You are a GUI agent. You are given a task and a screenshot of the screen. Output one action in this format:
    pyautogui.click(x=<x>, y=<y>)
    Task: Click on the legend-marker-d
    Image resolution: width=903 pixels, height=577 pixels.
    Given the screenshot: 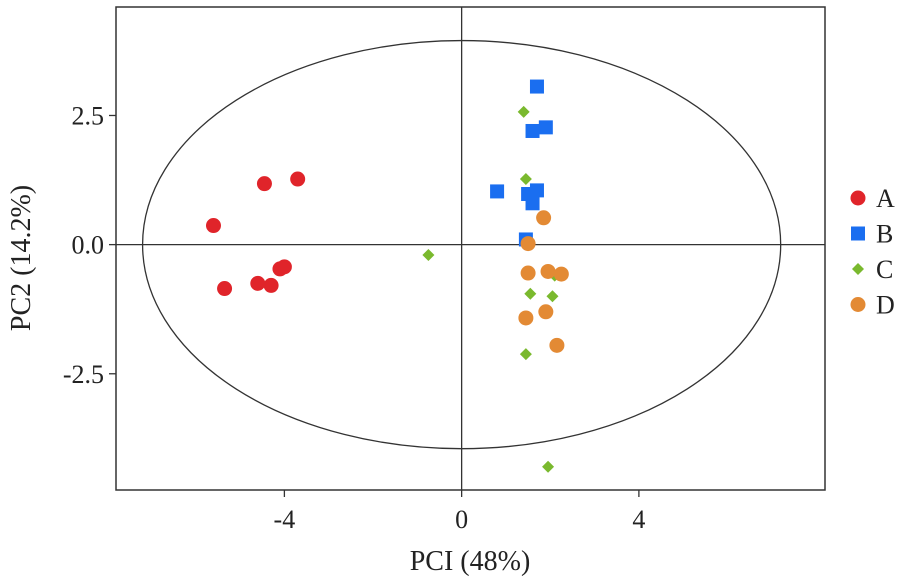 What is the action you would take?
    pyautogui.click(x=858, y=304)
    